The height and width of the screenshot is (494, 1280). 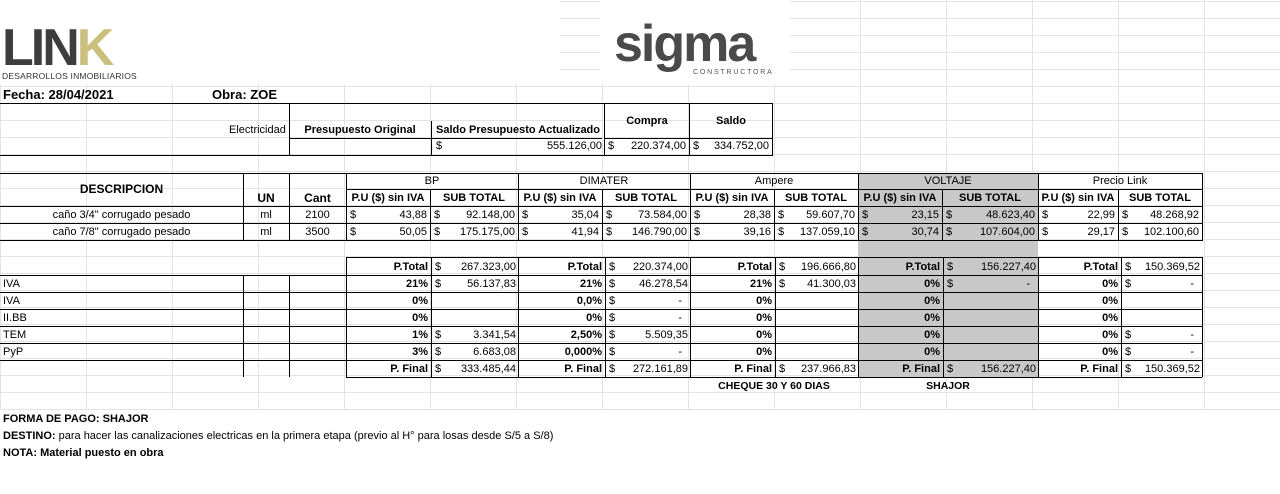 I want to click on subtotal-value: 73.584,00, so click(x=662, y=215).